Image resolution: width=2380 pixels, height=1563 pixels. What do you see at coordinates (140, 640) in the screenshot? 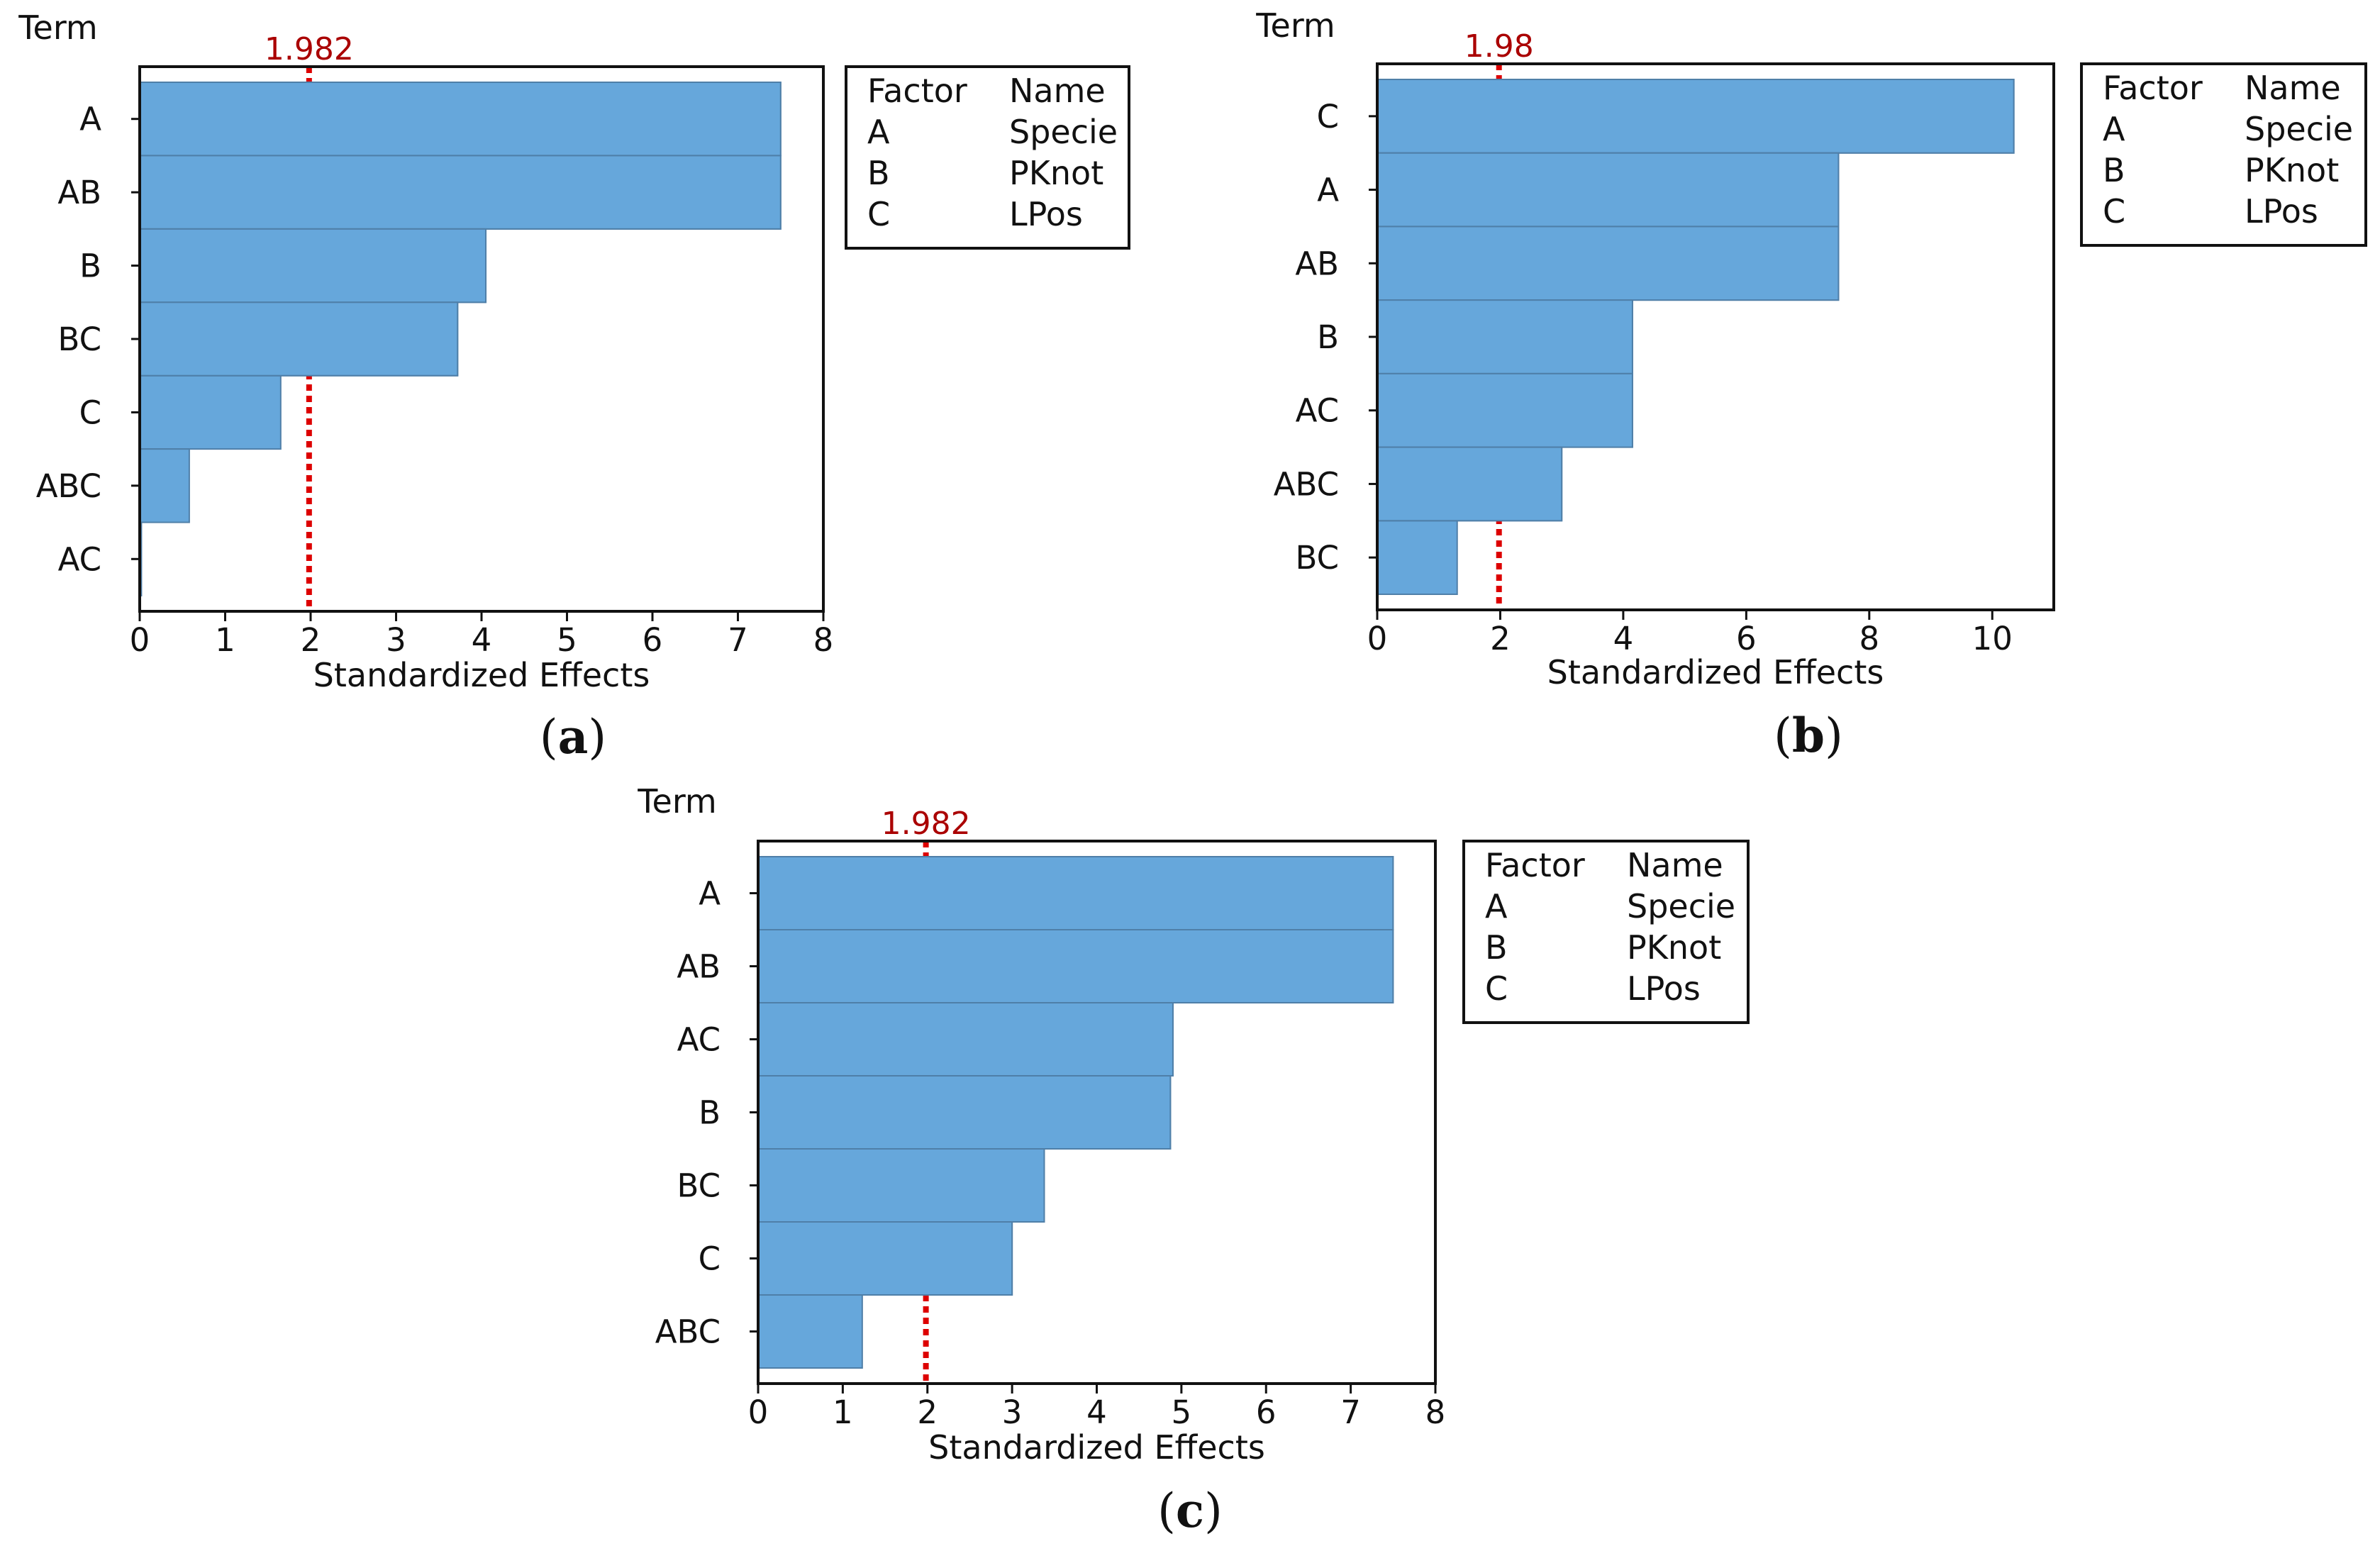
I see `xtick-label-a-0: 0` at bounding box center [140, 640].